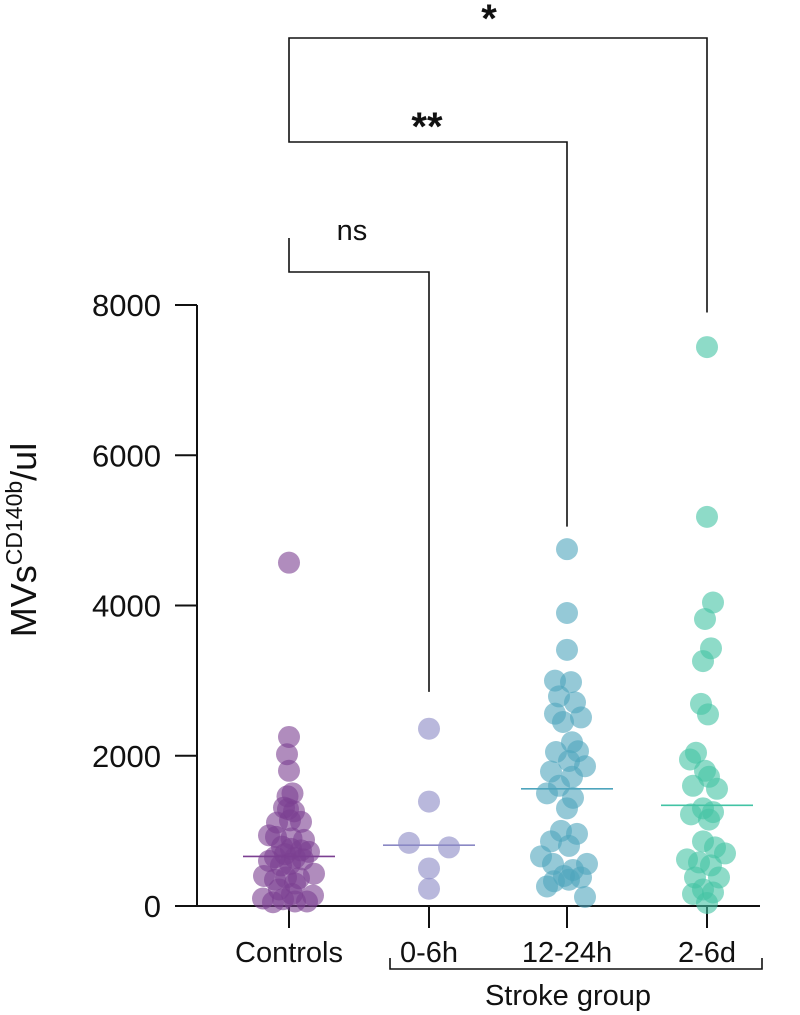  I want to click on stroke-group-bracket, so click(576, 964).